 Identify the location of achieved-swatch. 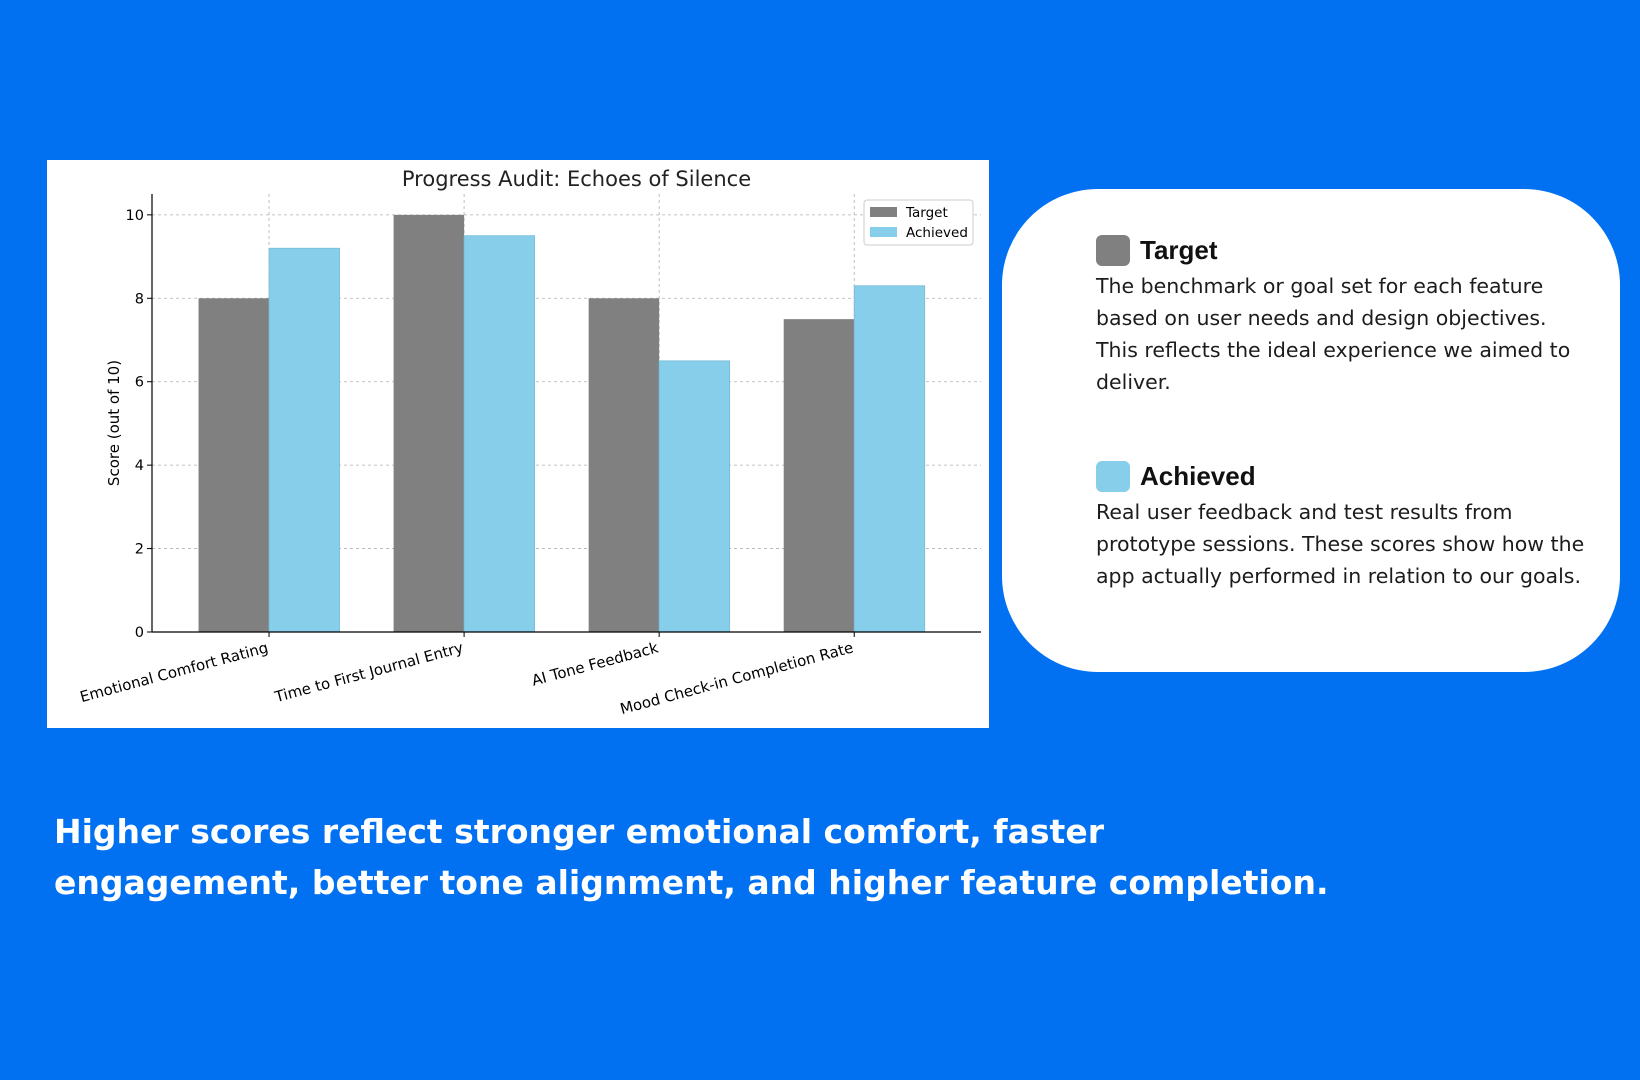
(1113, 476).